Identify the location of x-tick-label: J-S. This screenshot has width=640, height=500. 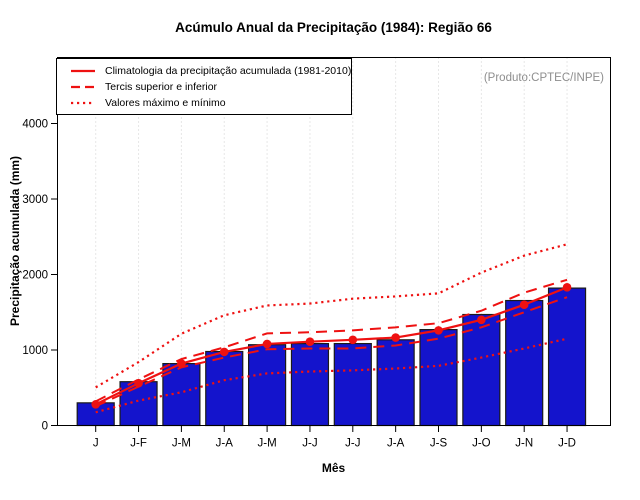
(439, 444).